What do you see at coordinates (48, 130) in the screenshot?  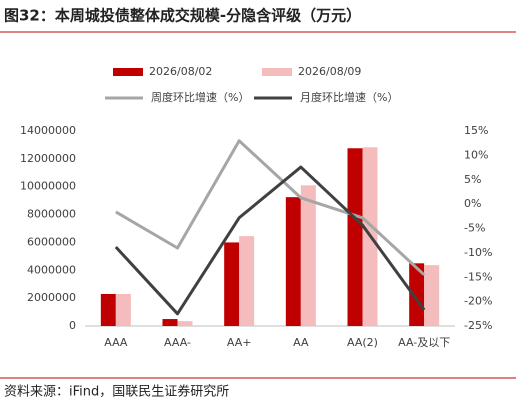 I see `y-tick-label: 14000000` at bounding box center [48, 130].